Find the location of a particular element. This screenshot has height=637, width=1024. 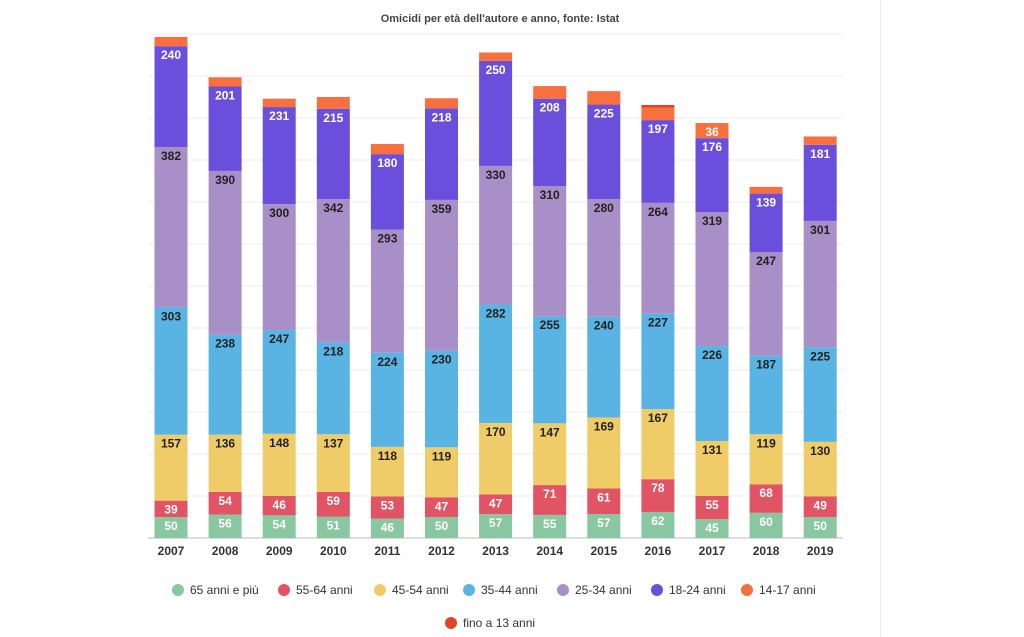

legend-item: 14-17 anni is located at coordinates (778, 590).